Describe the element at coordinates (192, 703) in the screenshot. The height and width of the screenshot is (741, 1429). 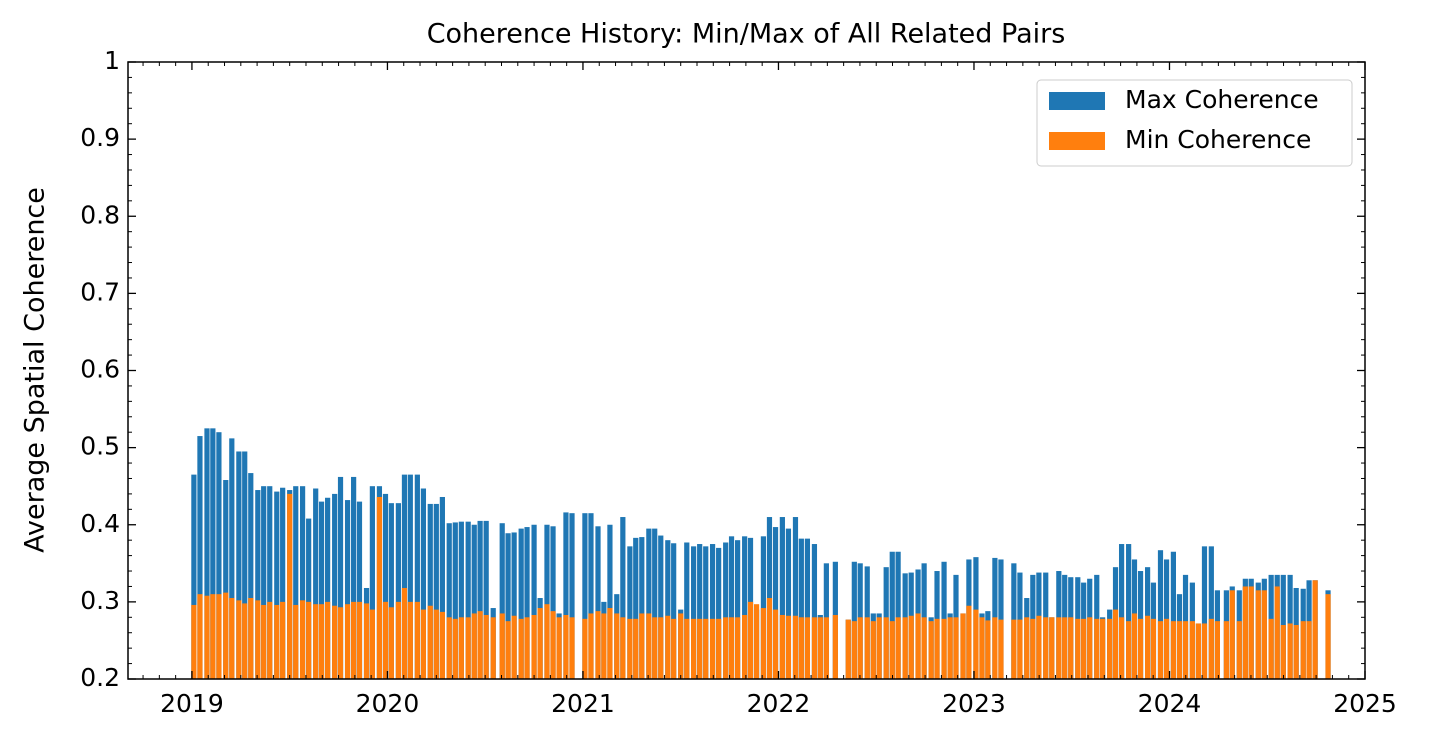
I see `x-tick-label: 2019` at that location.